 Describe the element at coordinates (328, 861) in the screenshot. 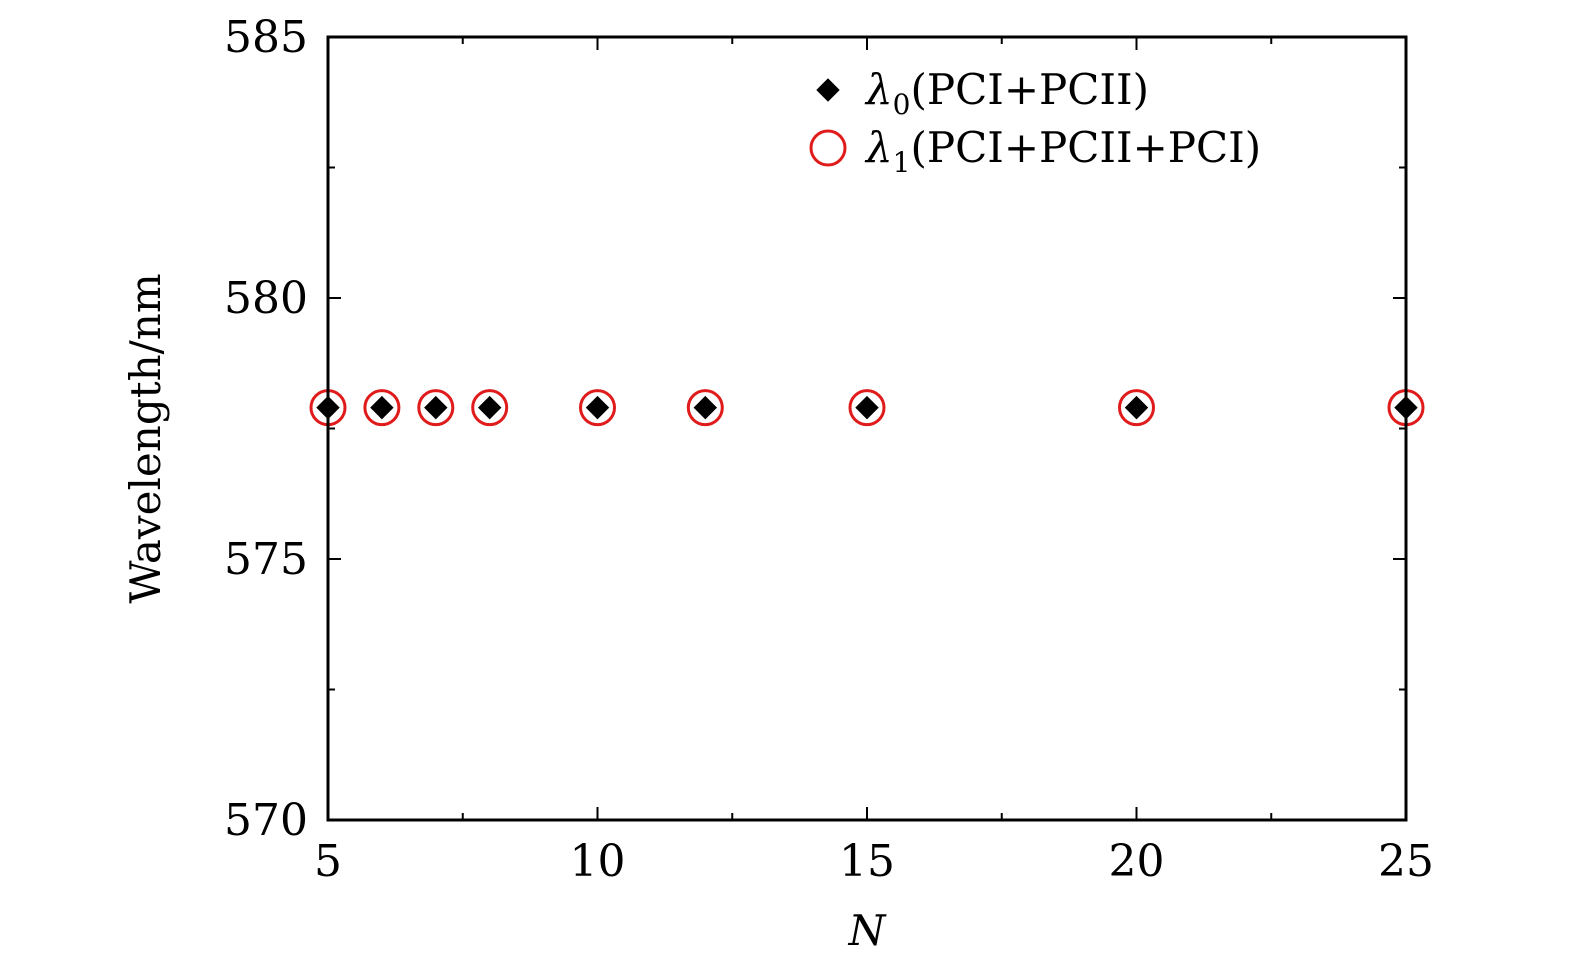

I see `x-tick-label: 5` at that location.